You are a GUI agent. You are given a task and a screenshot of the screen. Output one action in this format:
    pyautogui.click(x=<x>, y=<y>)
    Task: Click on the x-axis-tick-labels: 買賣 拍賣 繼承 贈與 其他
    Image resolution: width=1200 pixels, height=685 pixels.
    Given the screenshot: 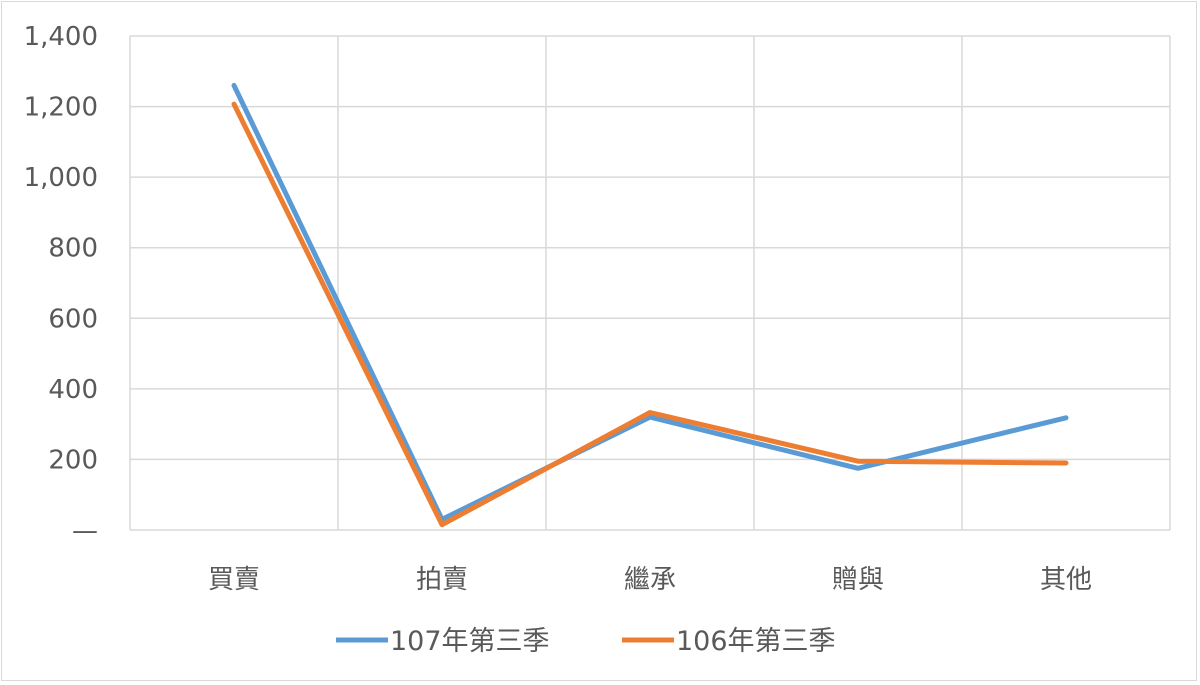 What is the action you would take?
    pyautogui.click(x=650, y=580)
    